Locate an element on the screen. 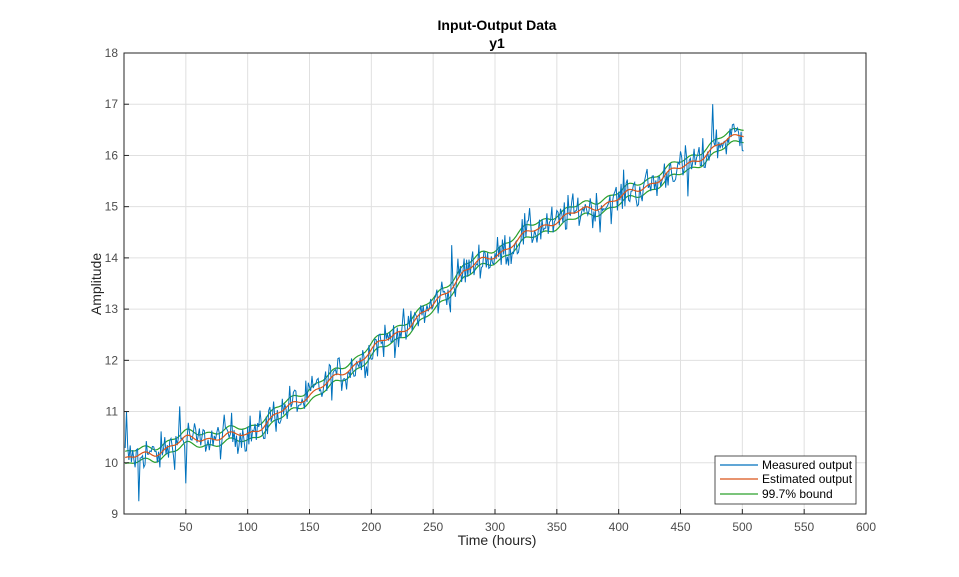 This screenshot has height=577, width=959. x-tick-label: 350 is located at coordinates (557, 527).